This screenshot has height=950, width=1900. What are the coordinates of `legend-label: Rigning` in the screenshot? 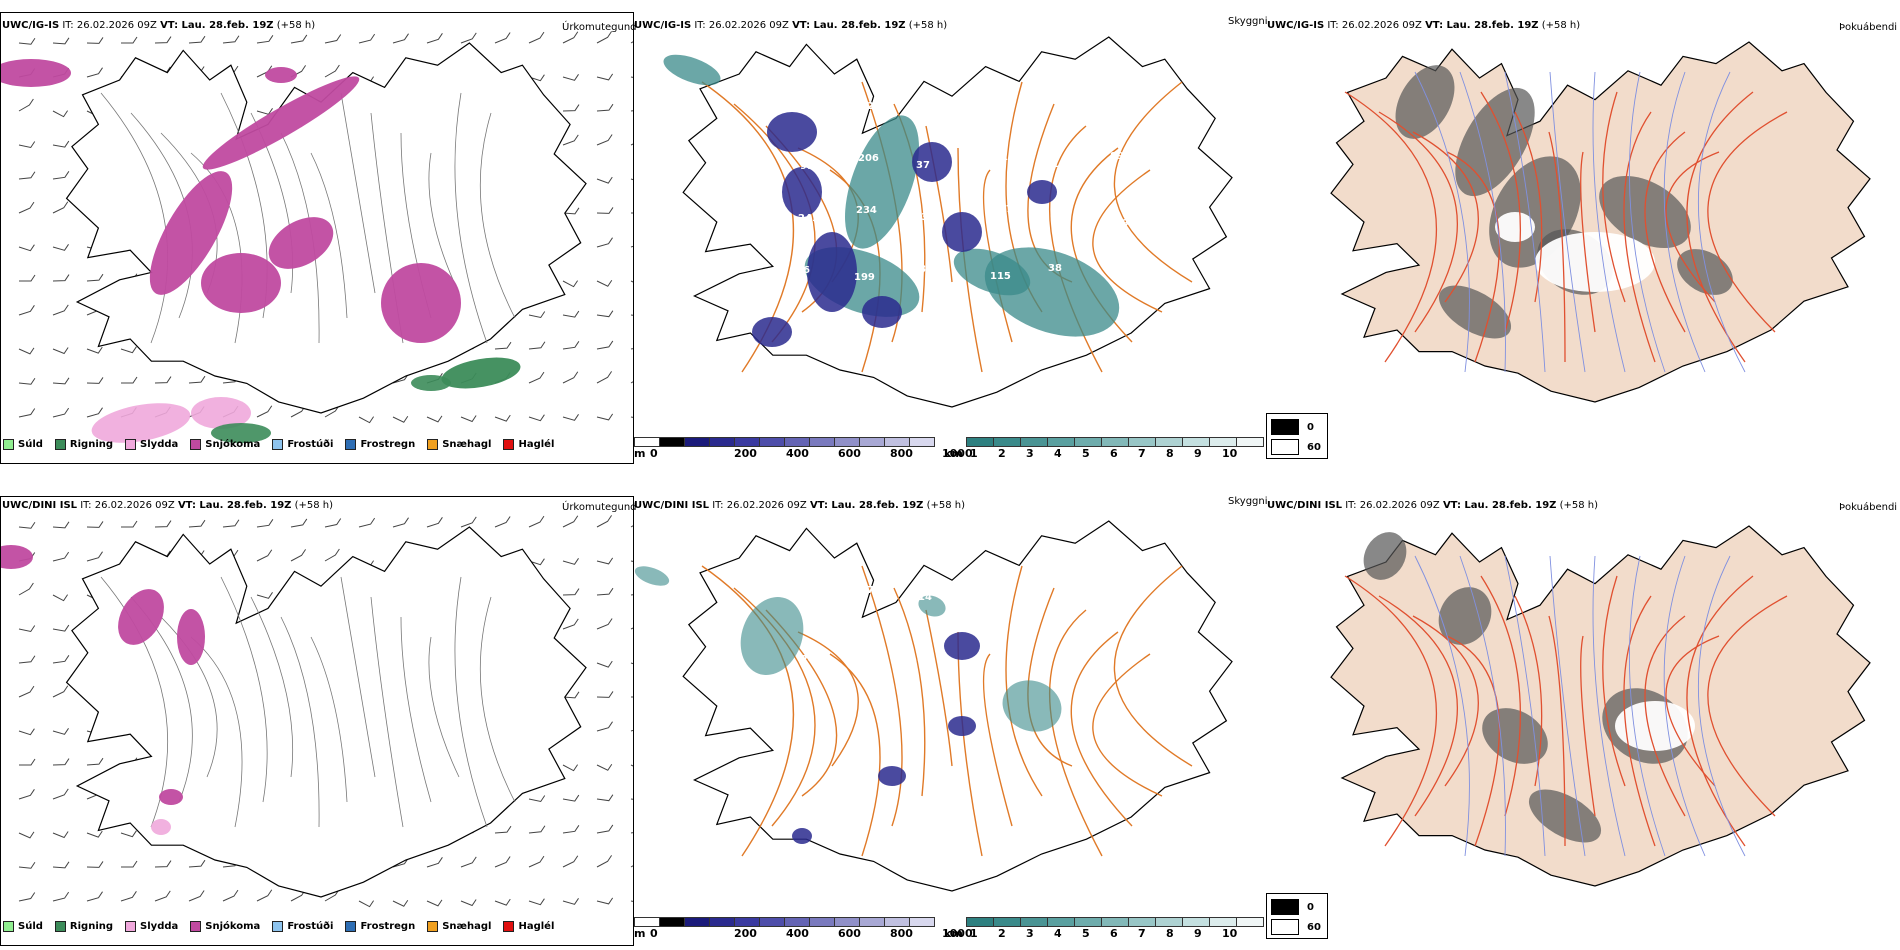 It's located at (91, 444).